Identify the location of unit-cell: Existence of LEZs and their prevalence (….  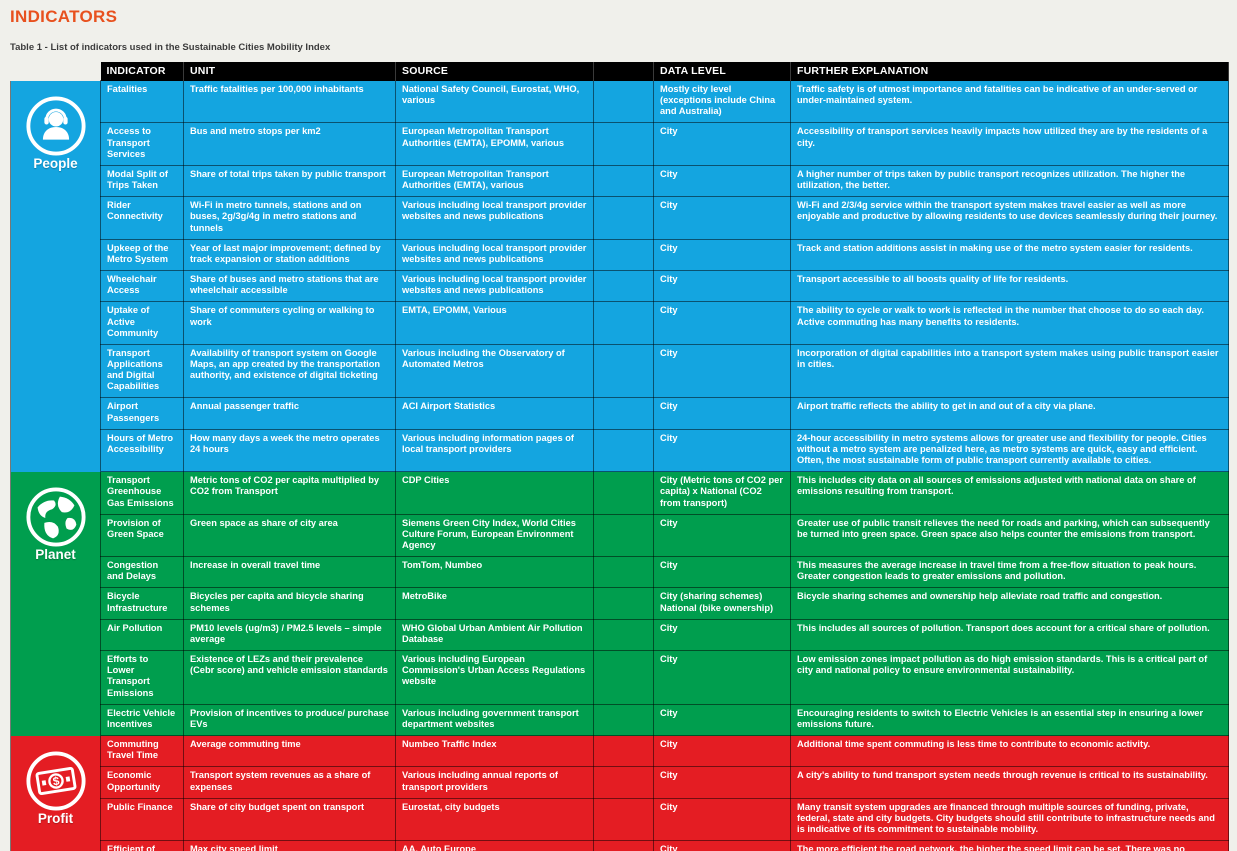
(289, 677).